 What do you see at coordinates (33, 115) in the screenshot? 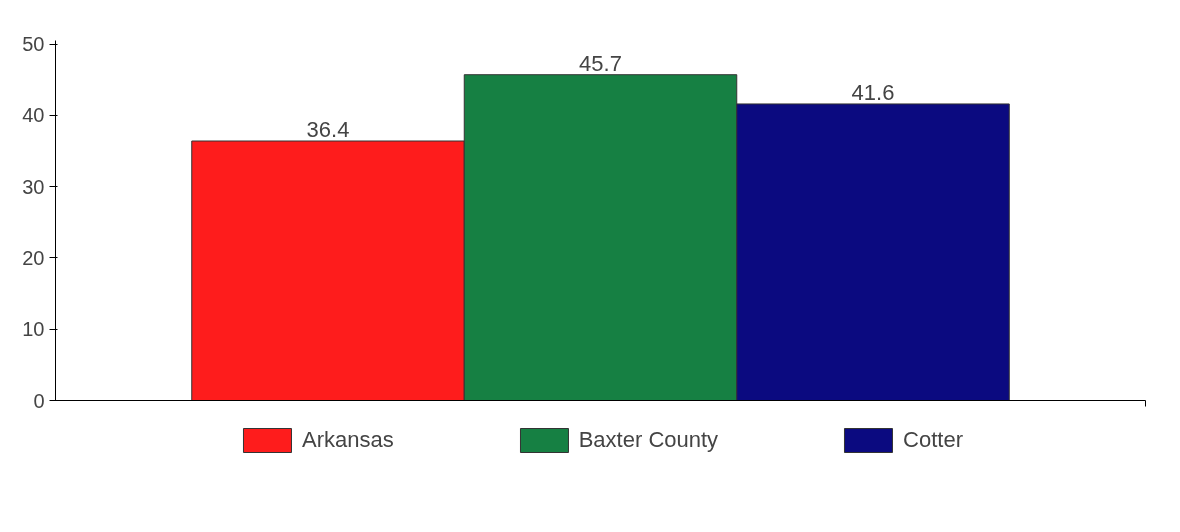
I see `y-tick-label: 40` at bounding box center [33, 115].